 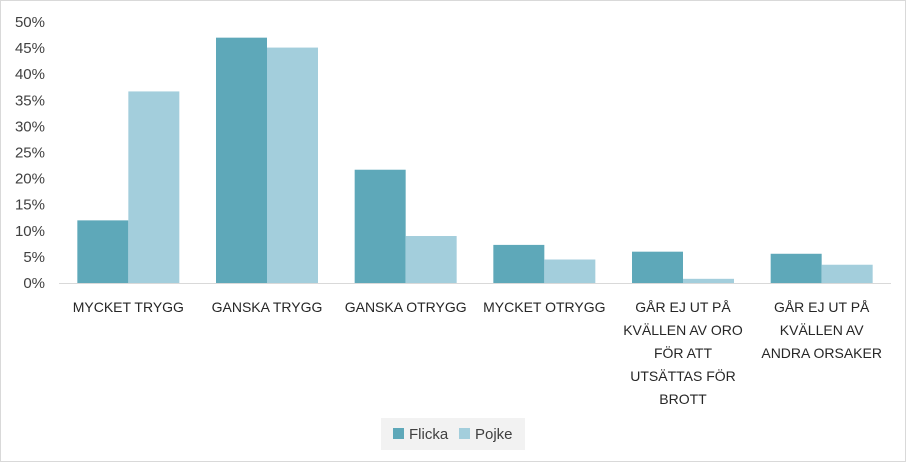 I want to click on y-tick-label: 45%, so click(x=30, y=48).